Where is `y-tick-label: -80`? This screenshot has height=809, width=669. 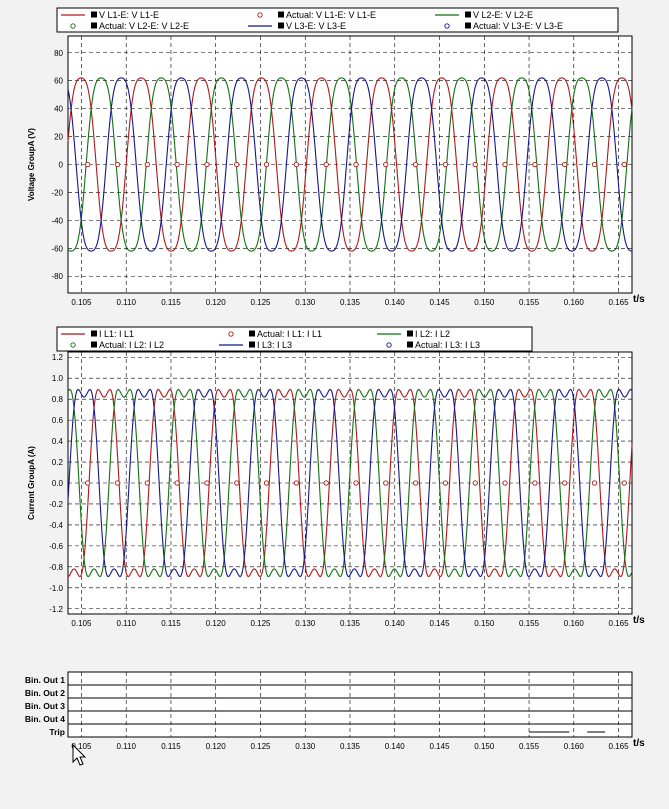
y-tick-label: -80 is located at coordinates (57, 276).